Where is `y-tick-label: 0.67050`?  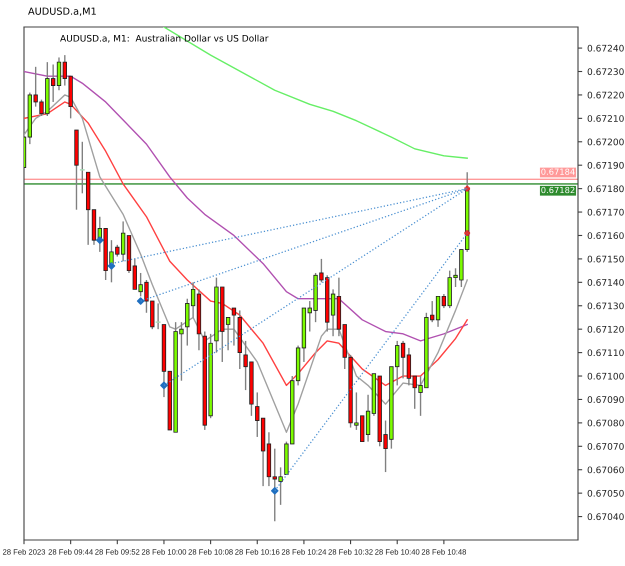
y-tick-label: 0.67050 is located at coordinates (606, 493).